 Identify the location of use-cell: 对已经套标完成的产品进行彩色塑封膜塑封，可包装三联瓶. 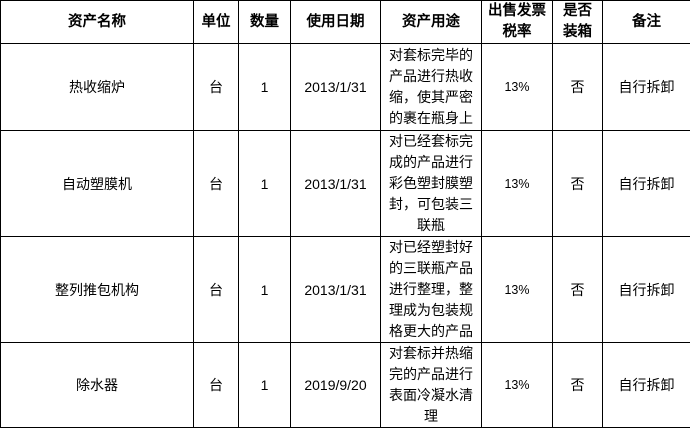
(431, 184).